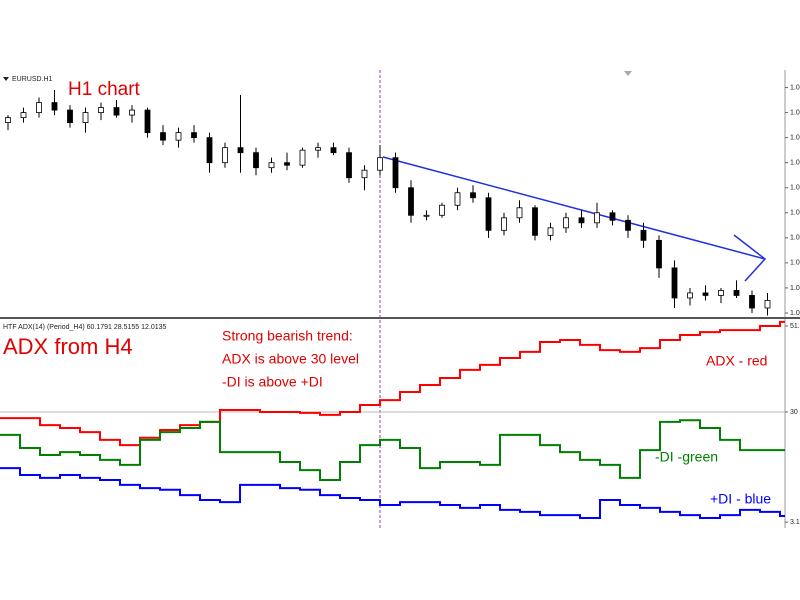 The width and height of the screenshot is (800, 600). What do you see at coordinates (750, 258) in the screenshot?
I see `trend-arrow` at bounding box center [750, 258].